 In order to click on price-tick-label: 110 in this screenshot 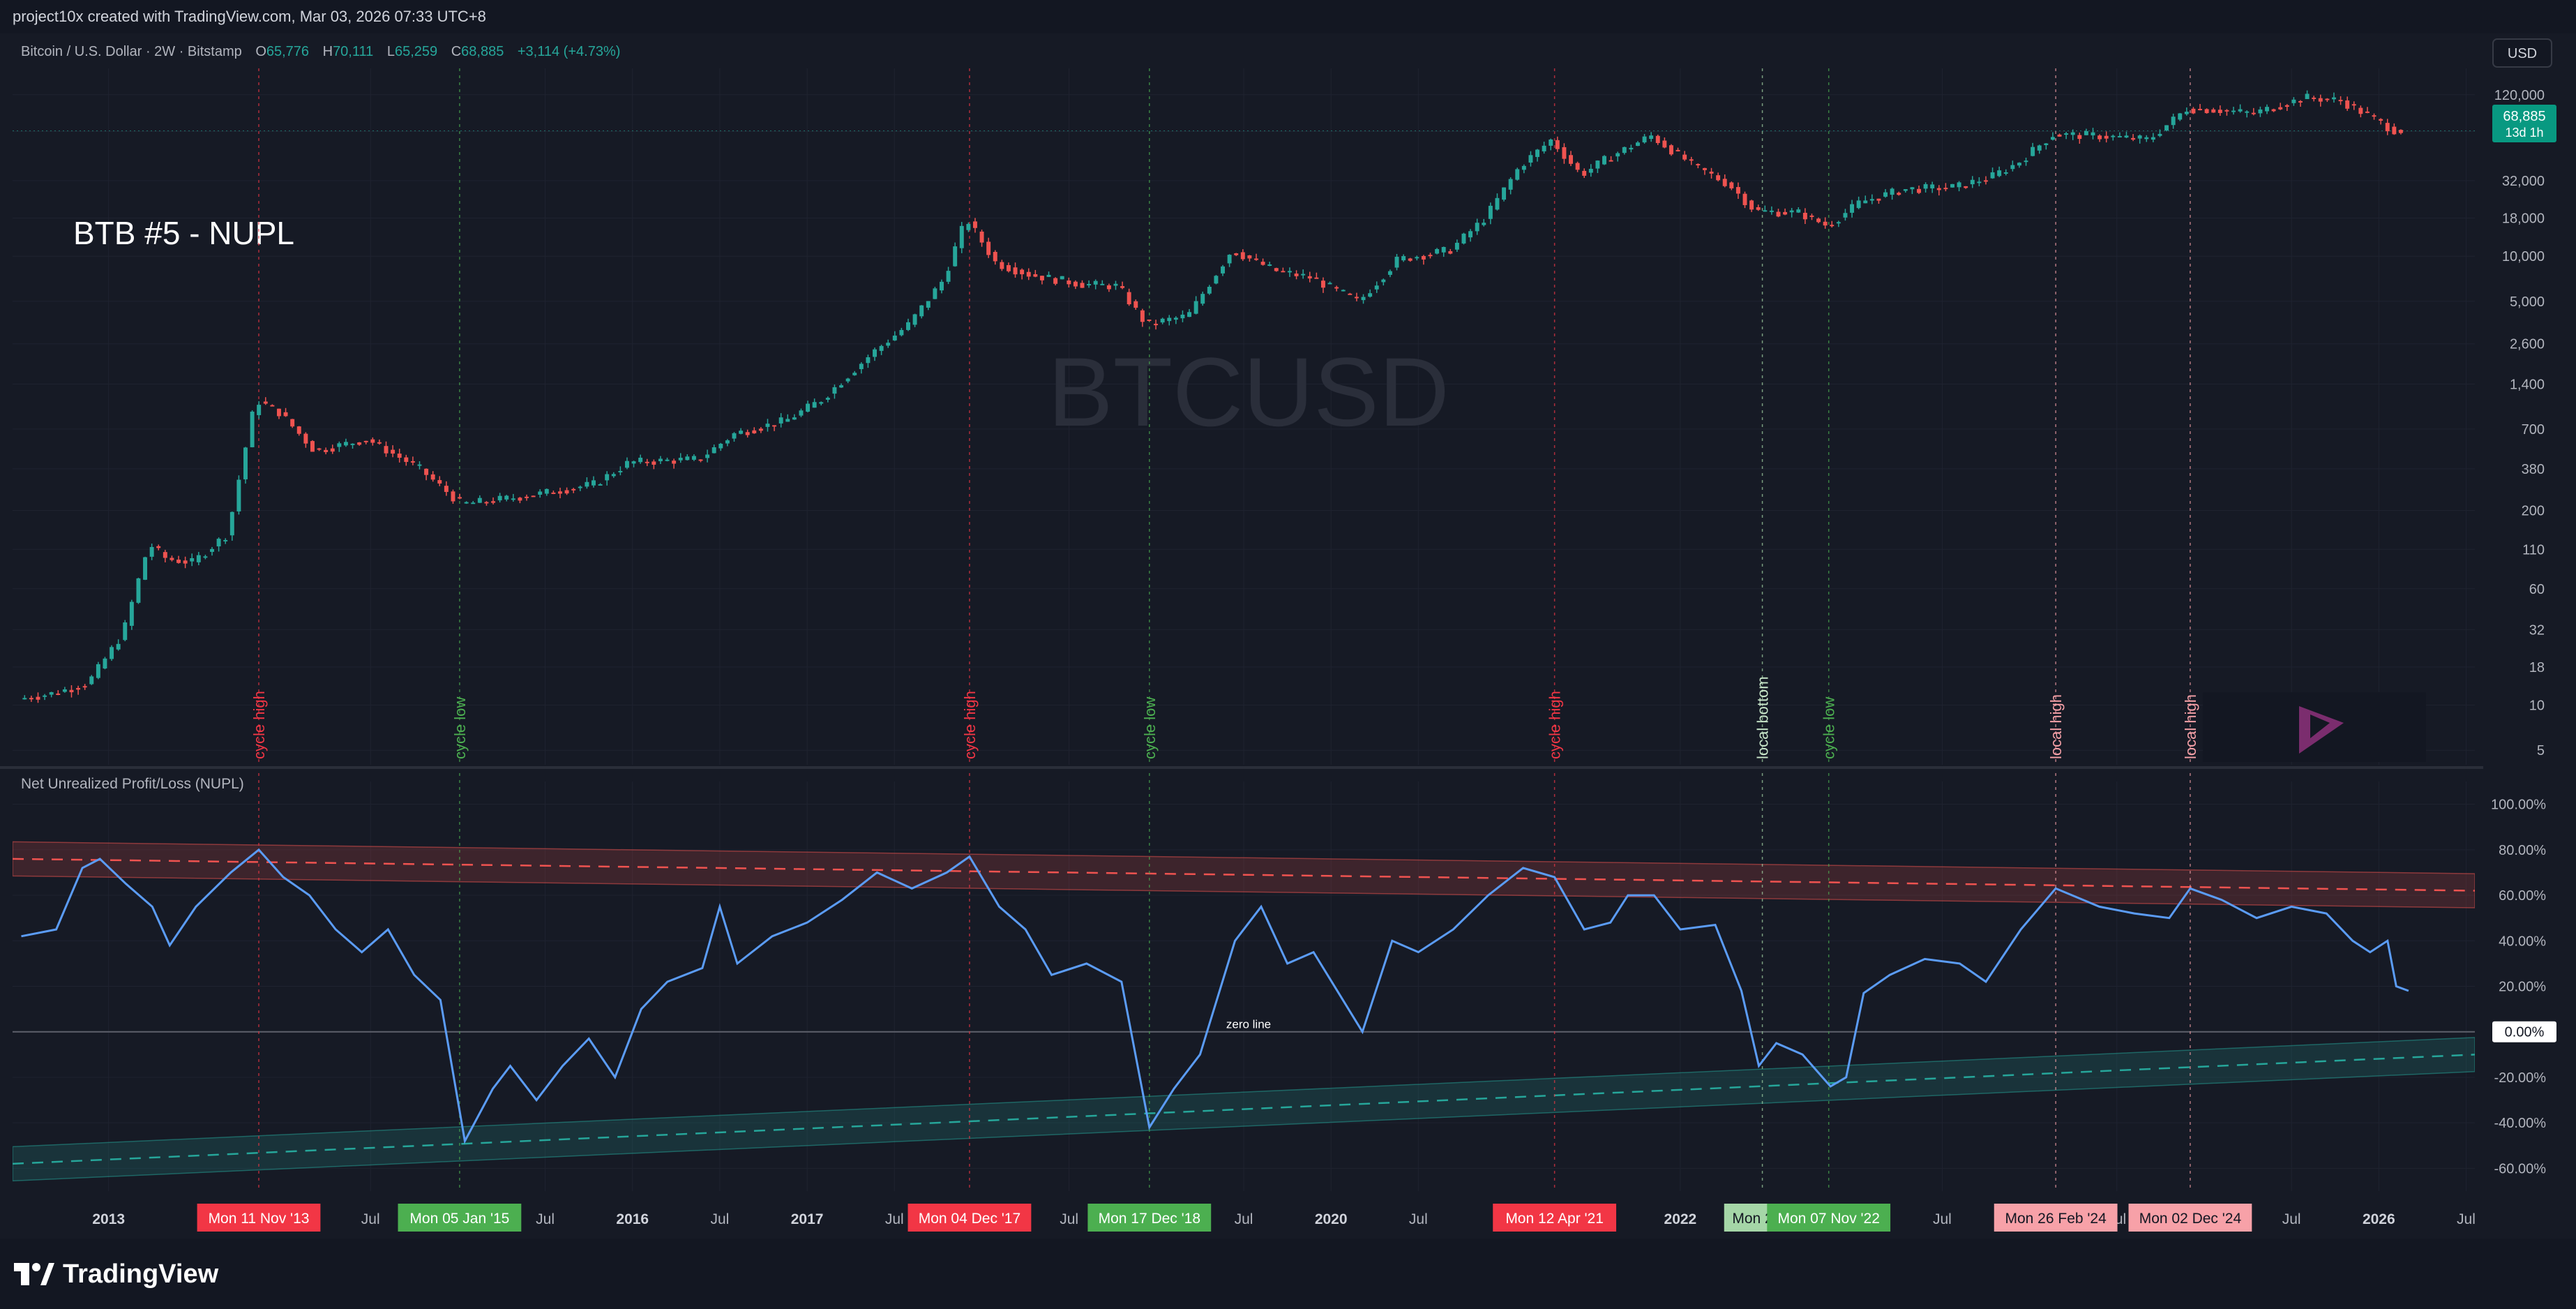, I will do `click(2533, 550)`.